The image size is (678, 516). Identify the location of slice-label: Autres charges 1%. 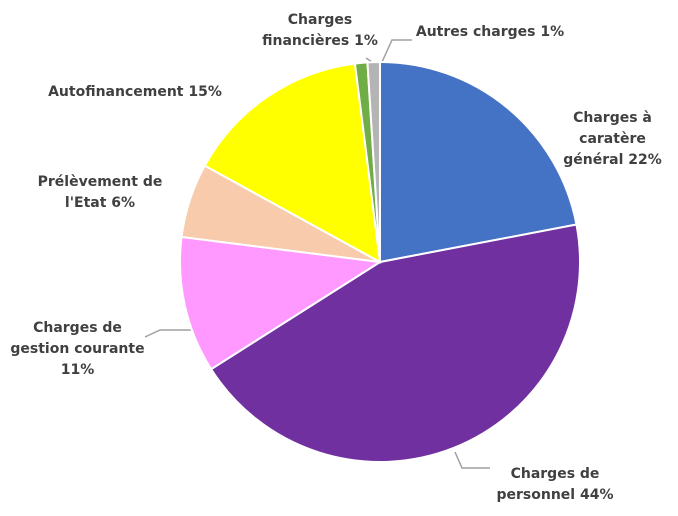
(490, 32).